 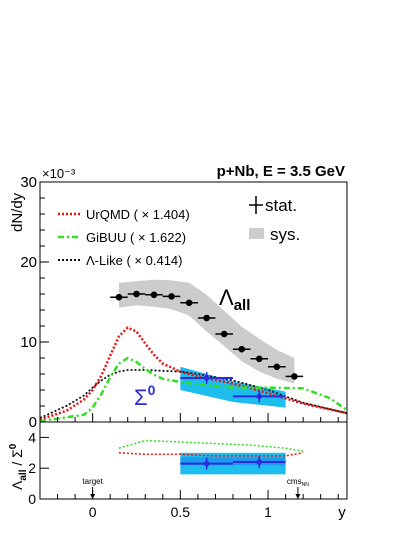 What do you see at coordinates (28, 182) in the screenshot?
I see `y-tick-label: 30` at bounding box center [28, 182].